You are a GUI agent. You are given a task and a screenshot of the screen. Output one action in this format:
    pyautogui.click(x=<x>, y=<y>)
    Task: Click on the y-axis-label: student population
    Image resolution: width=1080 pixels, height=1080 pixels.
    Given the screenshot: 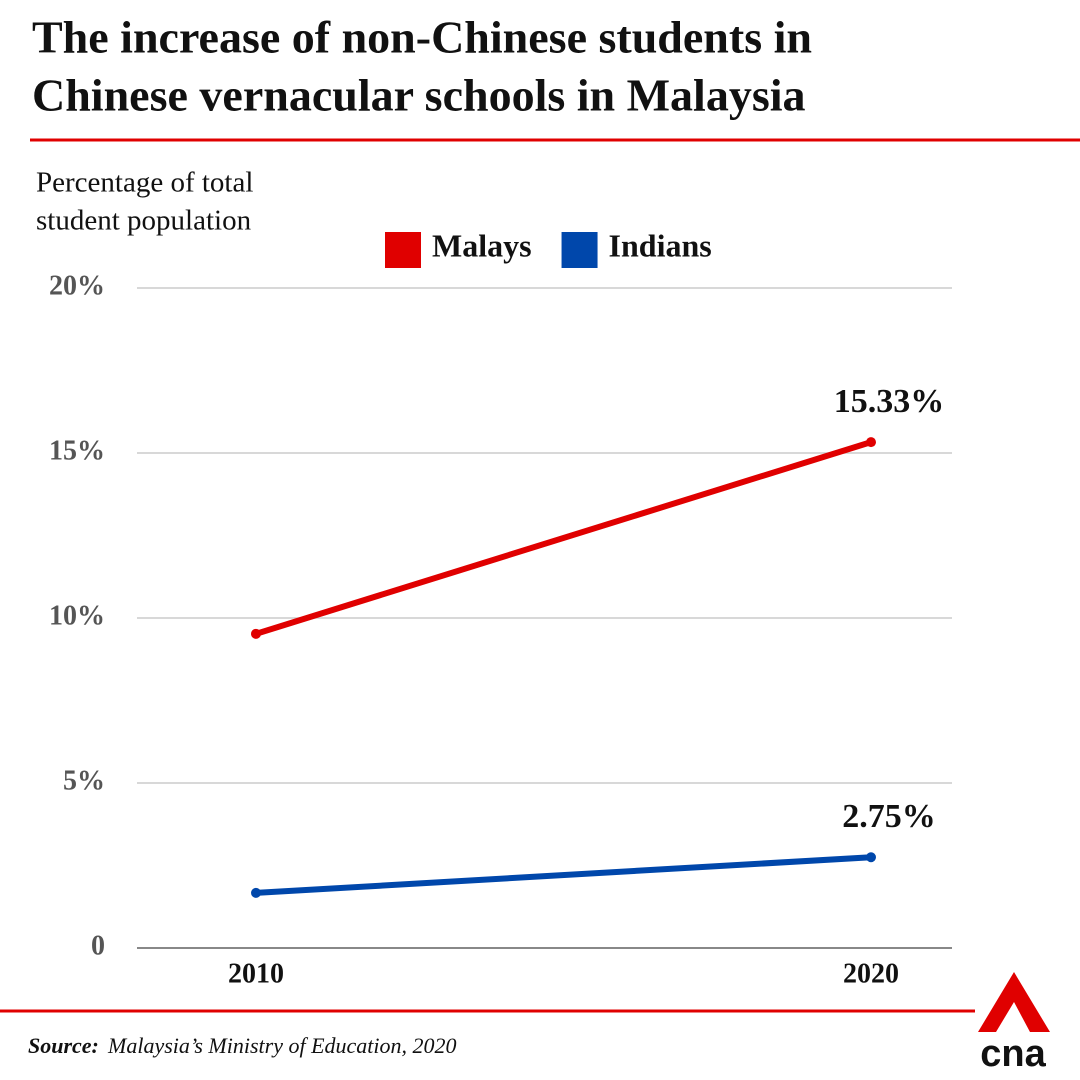 What is the action you would take?
    pyautogui.click(x=144, y=221)
    